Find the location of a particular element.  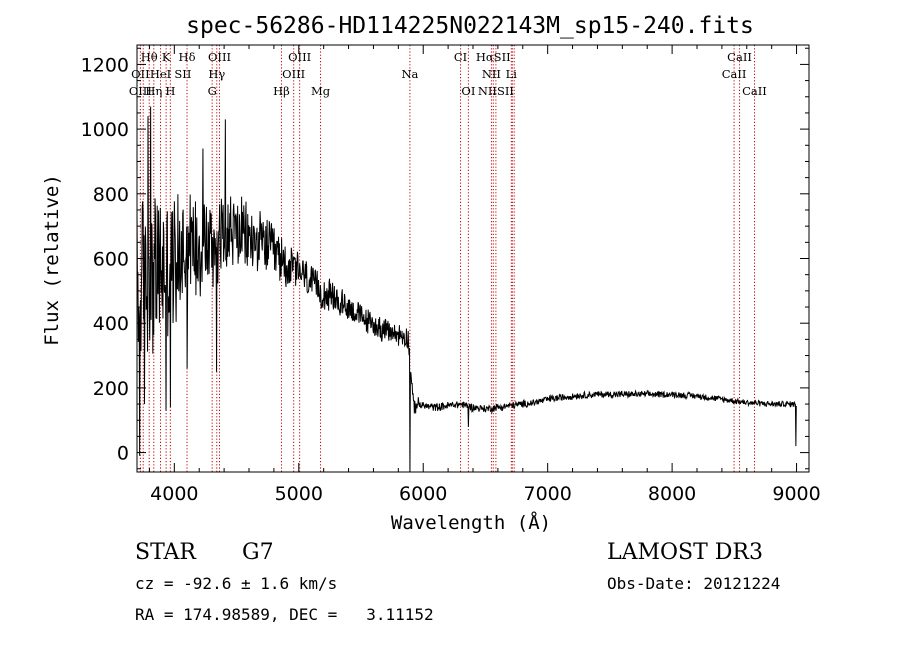

line-label-10: SII is located at coordinates (182, 74).